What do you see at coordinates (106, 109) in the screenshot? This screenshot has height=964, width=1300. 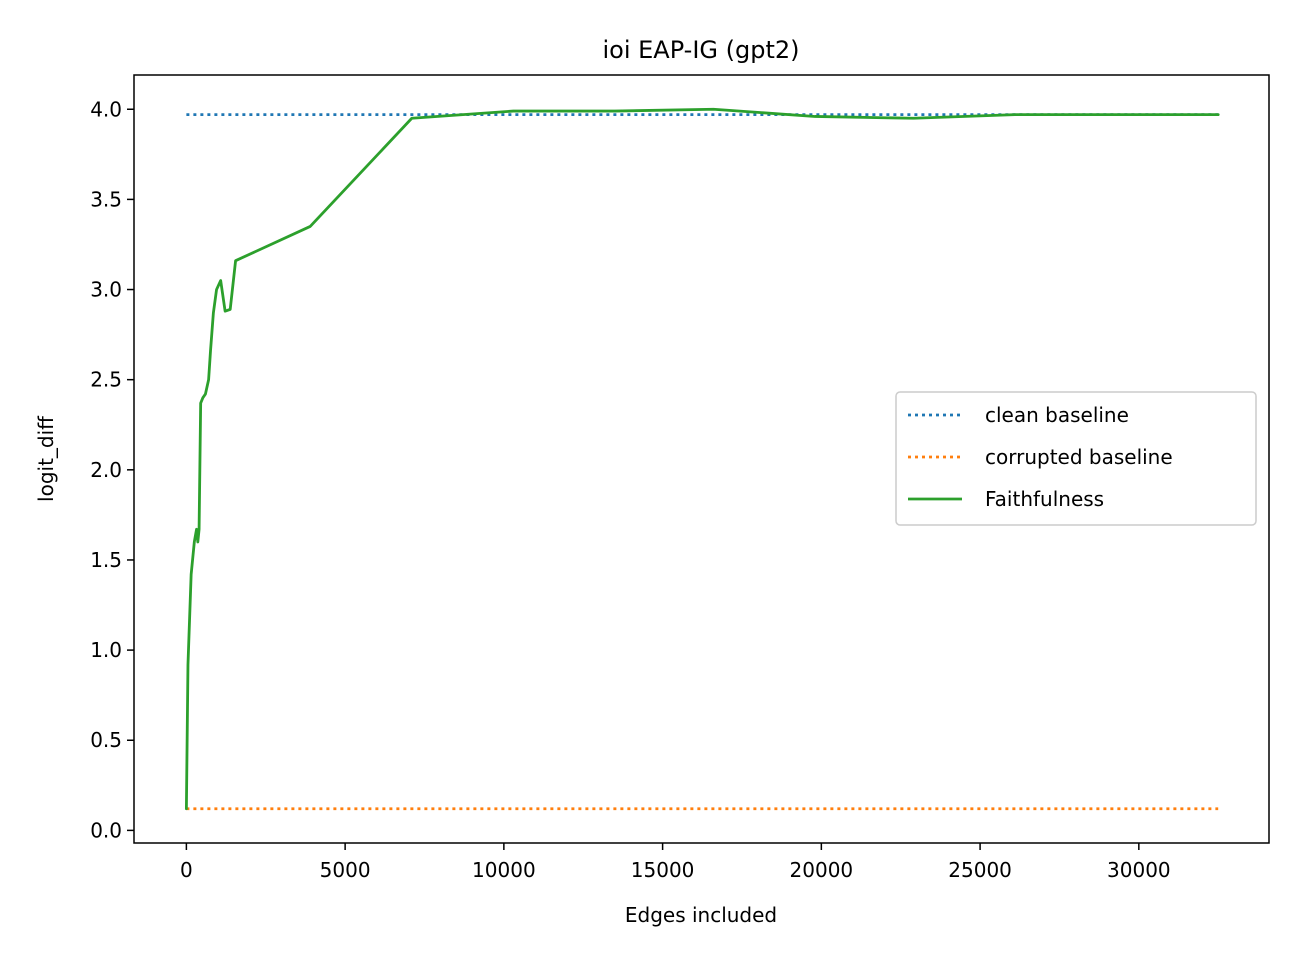 I see `y-tick-label-8: 4.0` at bounding box center [106, 109].